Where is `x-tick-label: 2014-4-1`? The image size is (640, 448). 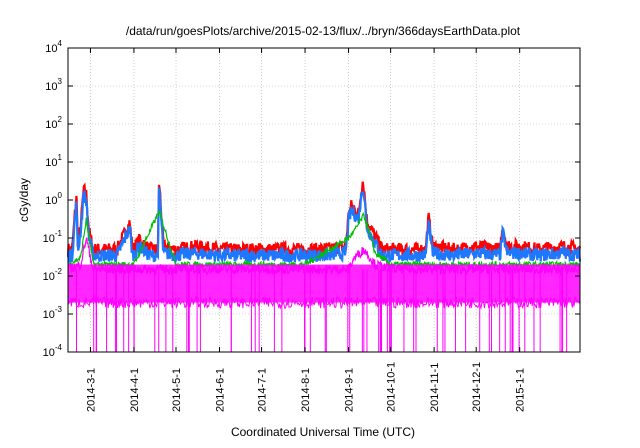
x-tick-label: 2014-4-1 is located at coordinates (135, 390).